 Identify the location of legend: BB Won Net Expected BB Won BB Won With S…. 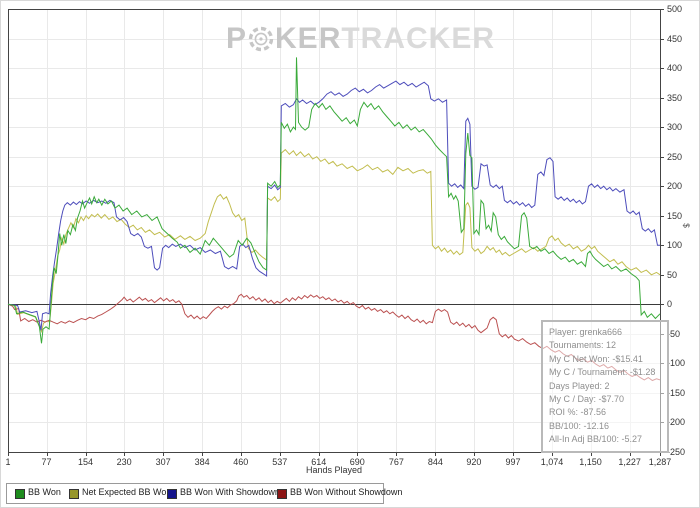
(204, 493).